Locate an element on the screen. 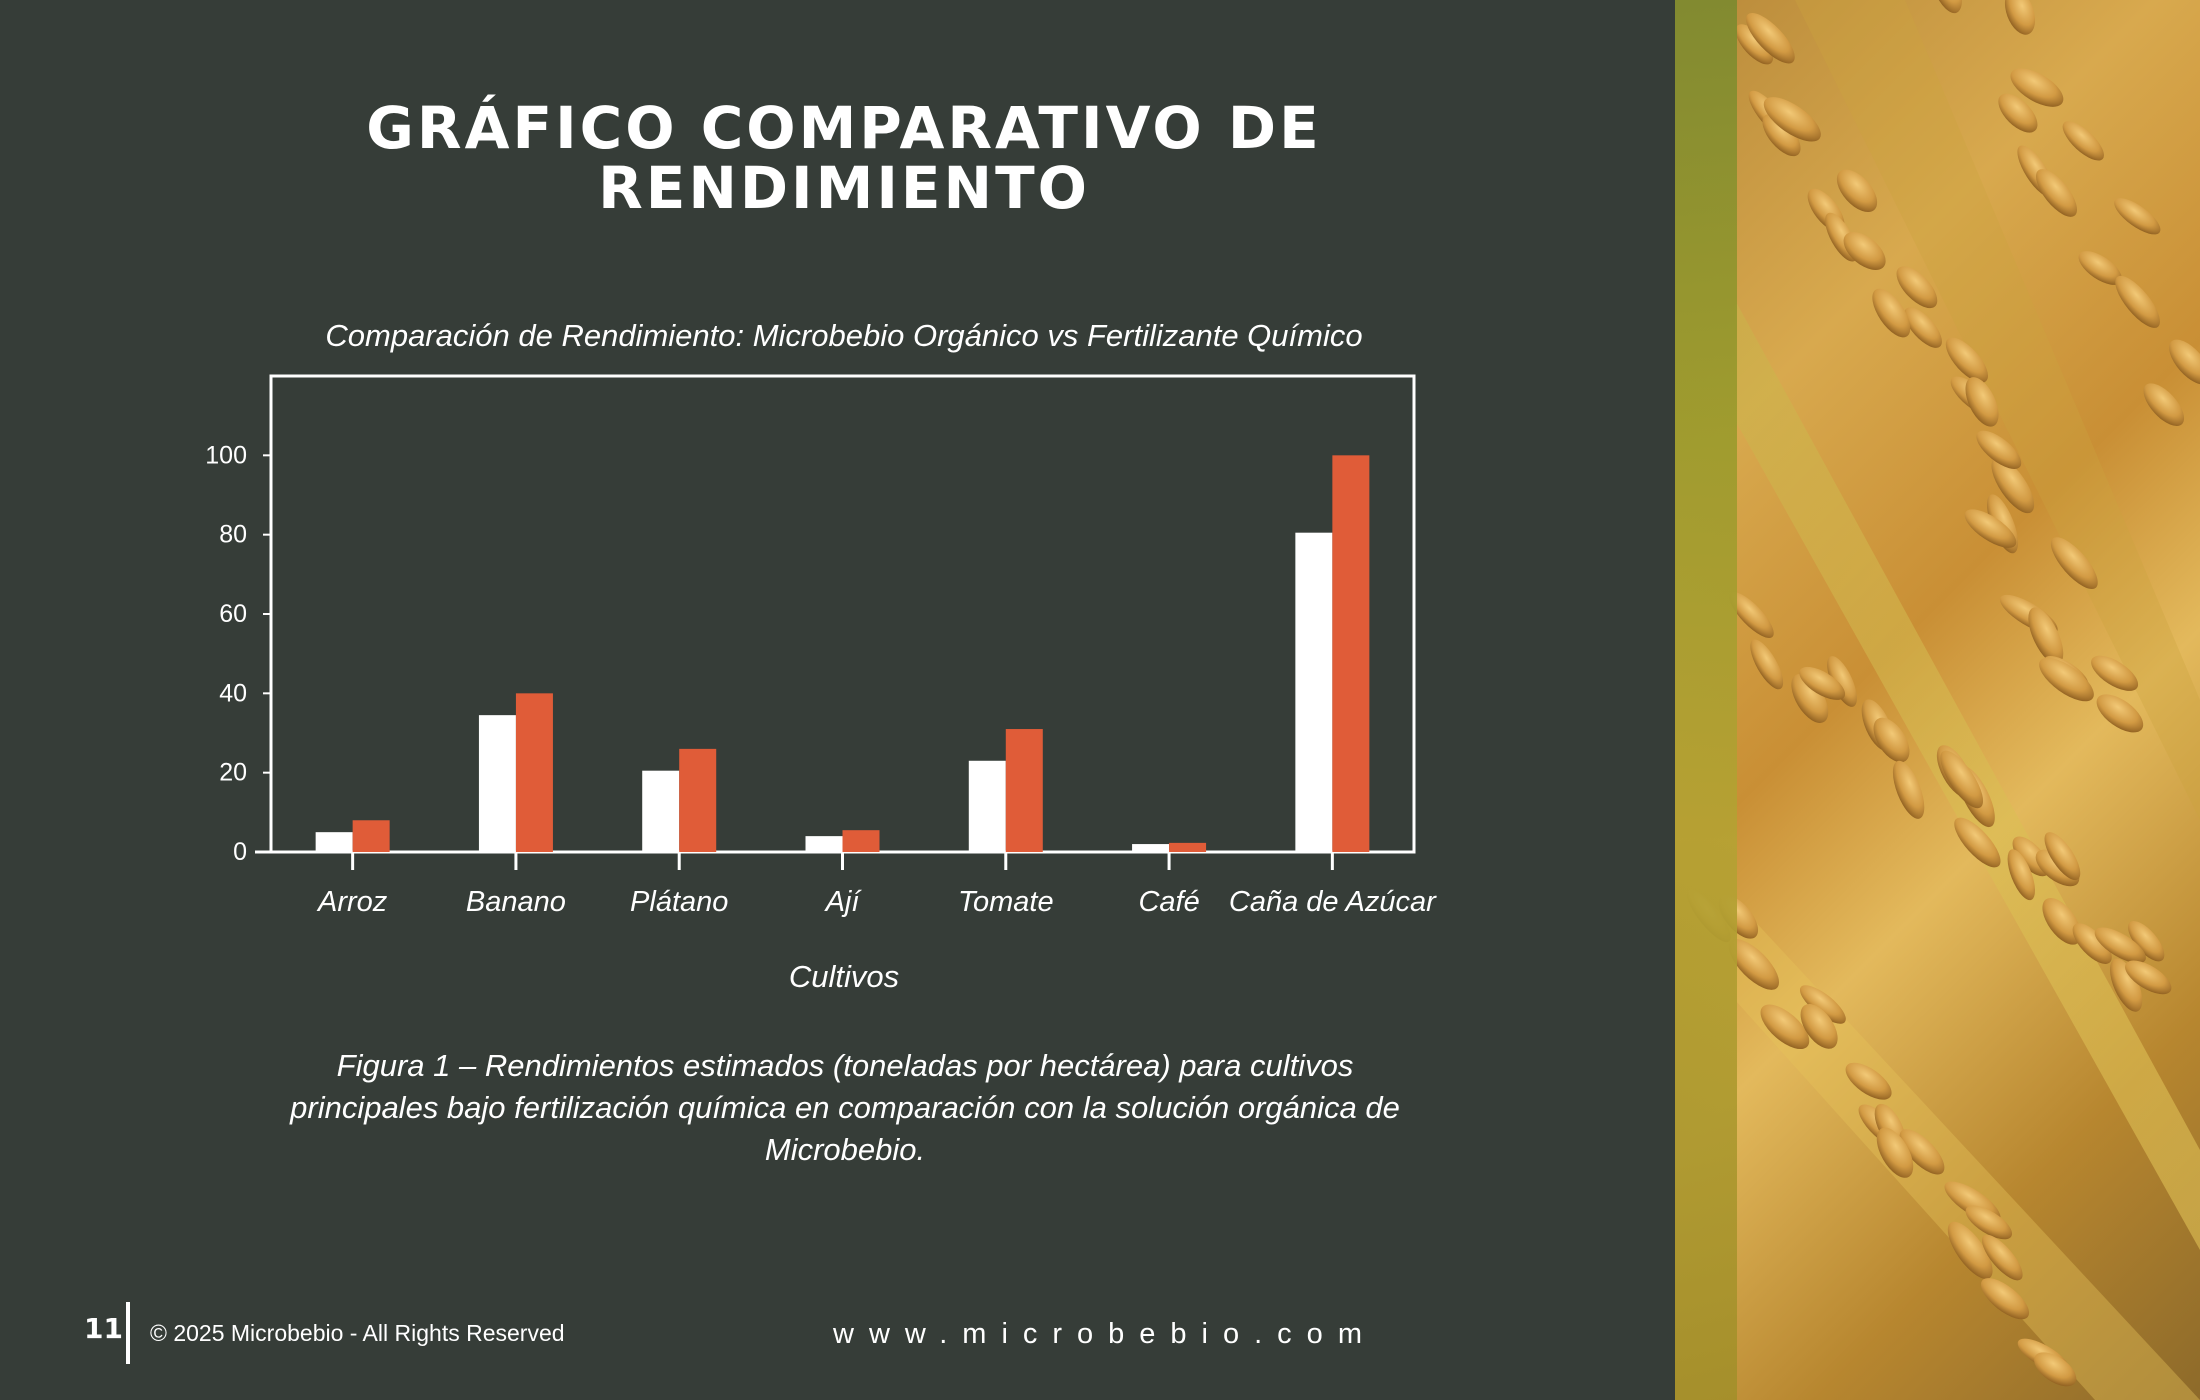 This screenshot has width=2200, height=1400. page-title: GRÁFICO COMPARATIVO DE RENDIMIENTO is located at coordinates (844, 158).